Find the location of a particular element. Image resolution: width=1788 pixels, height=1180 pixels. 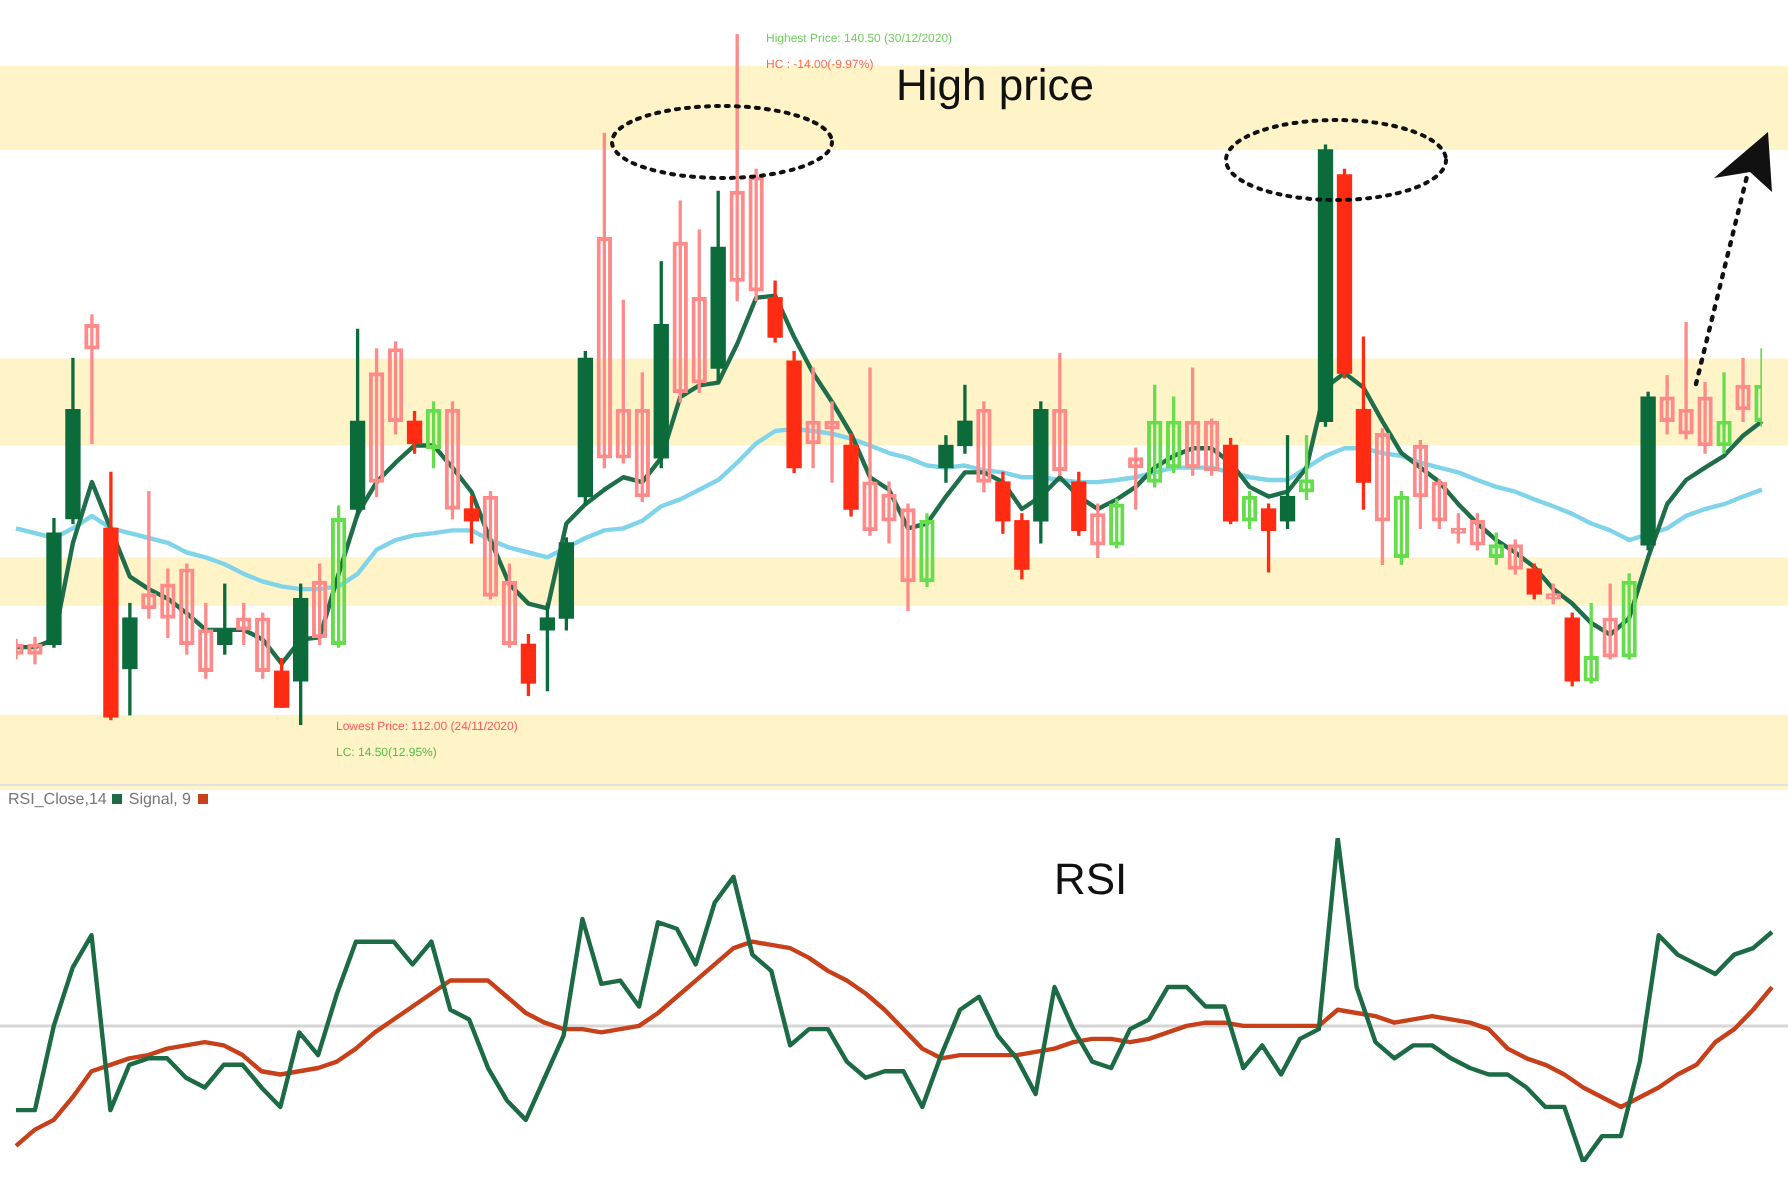

legend-label: Signal, 9 is located at coordinates (159, 799).